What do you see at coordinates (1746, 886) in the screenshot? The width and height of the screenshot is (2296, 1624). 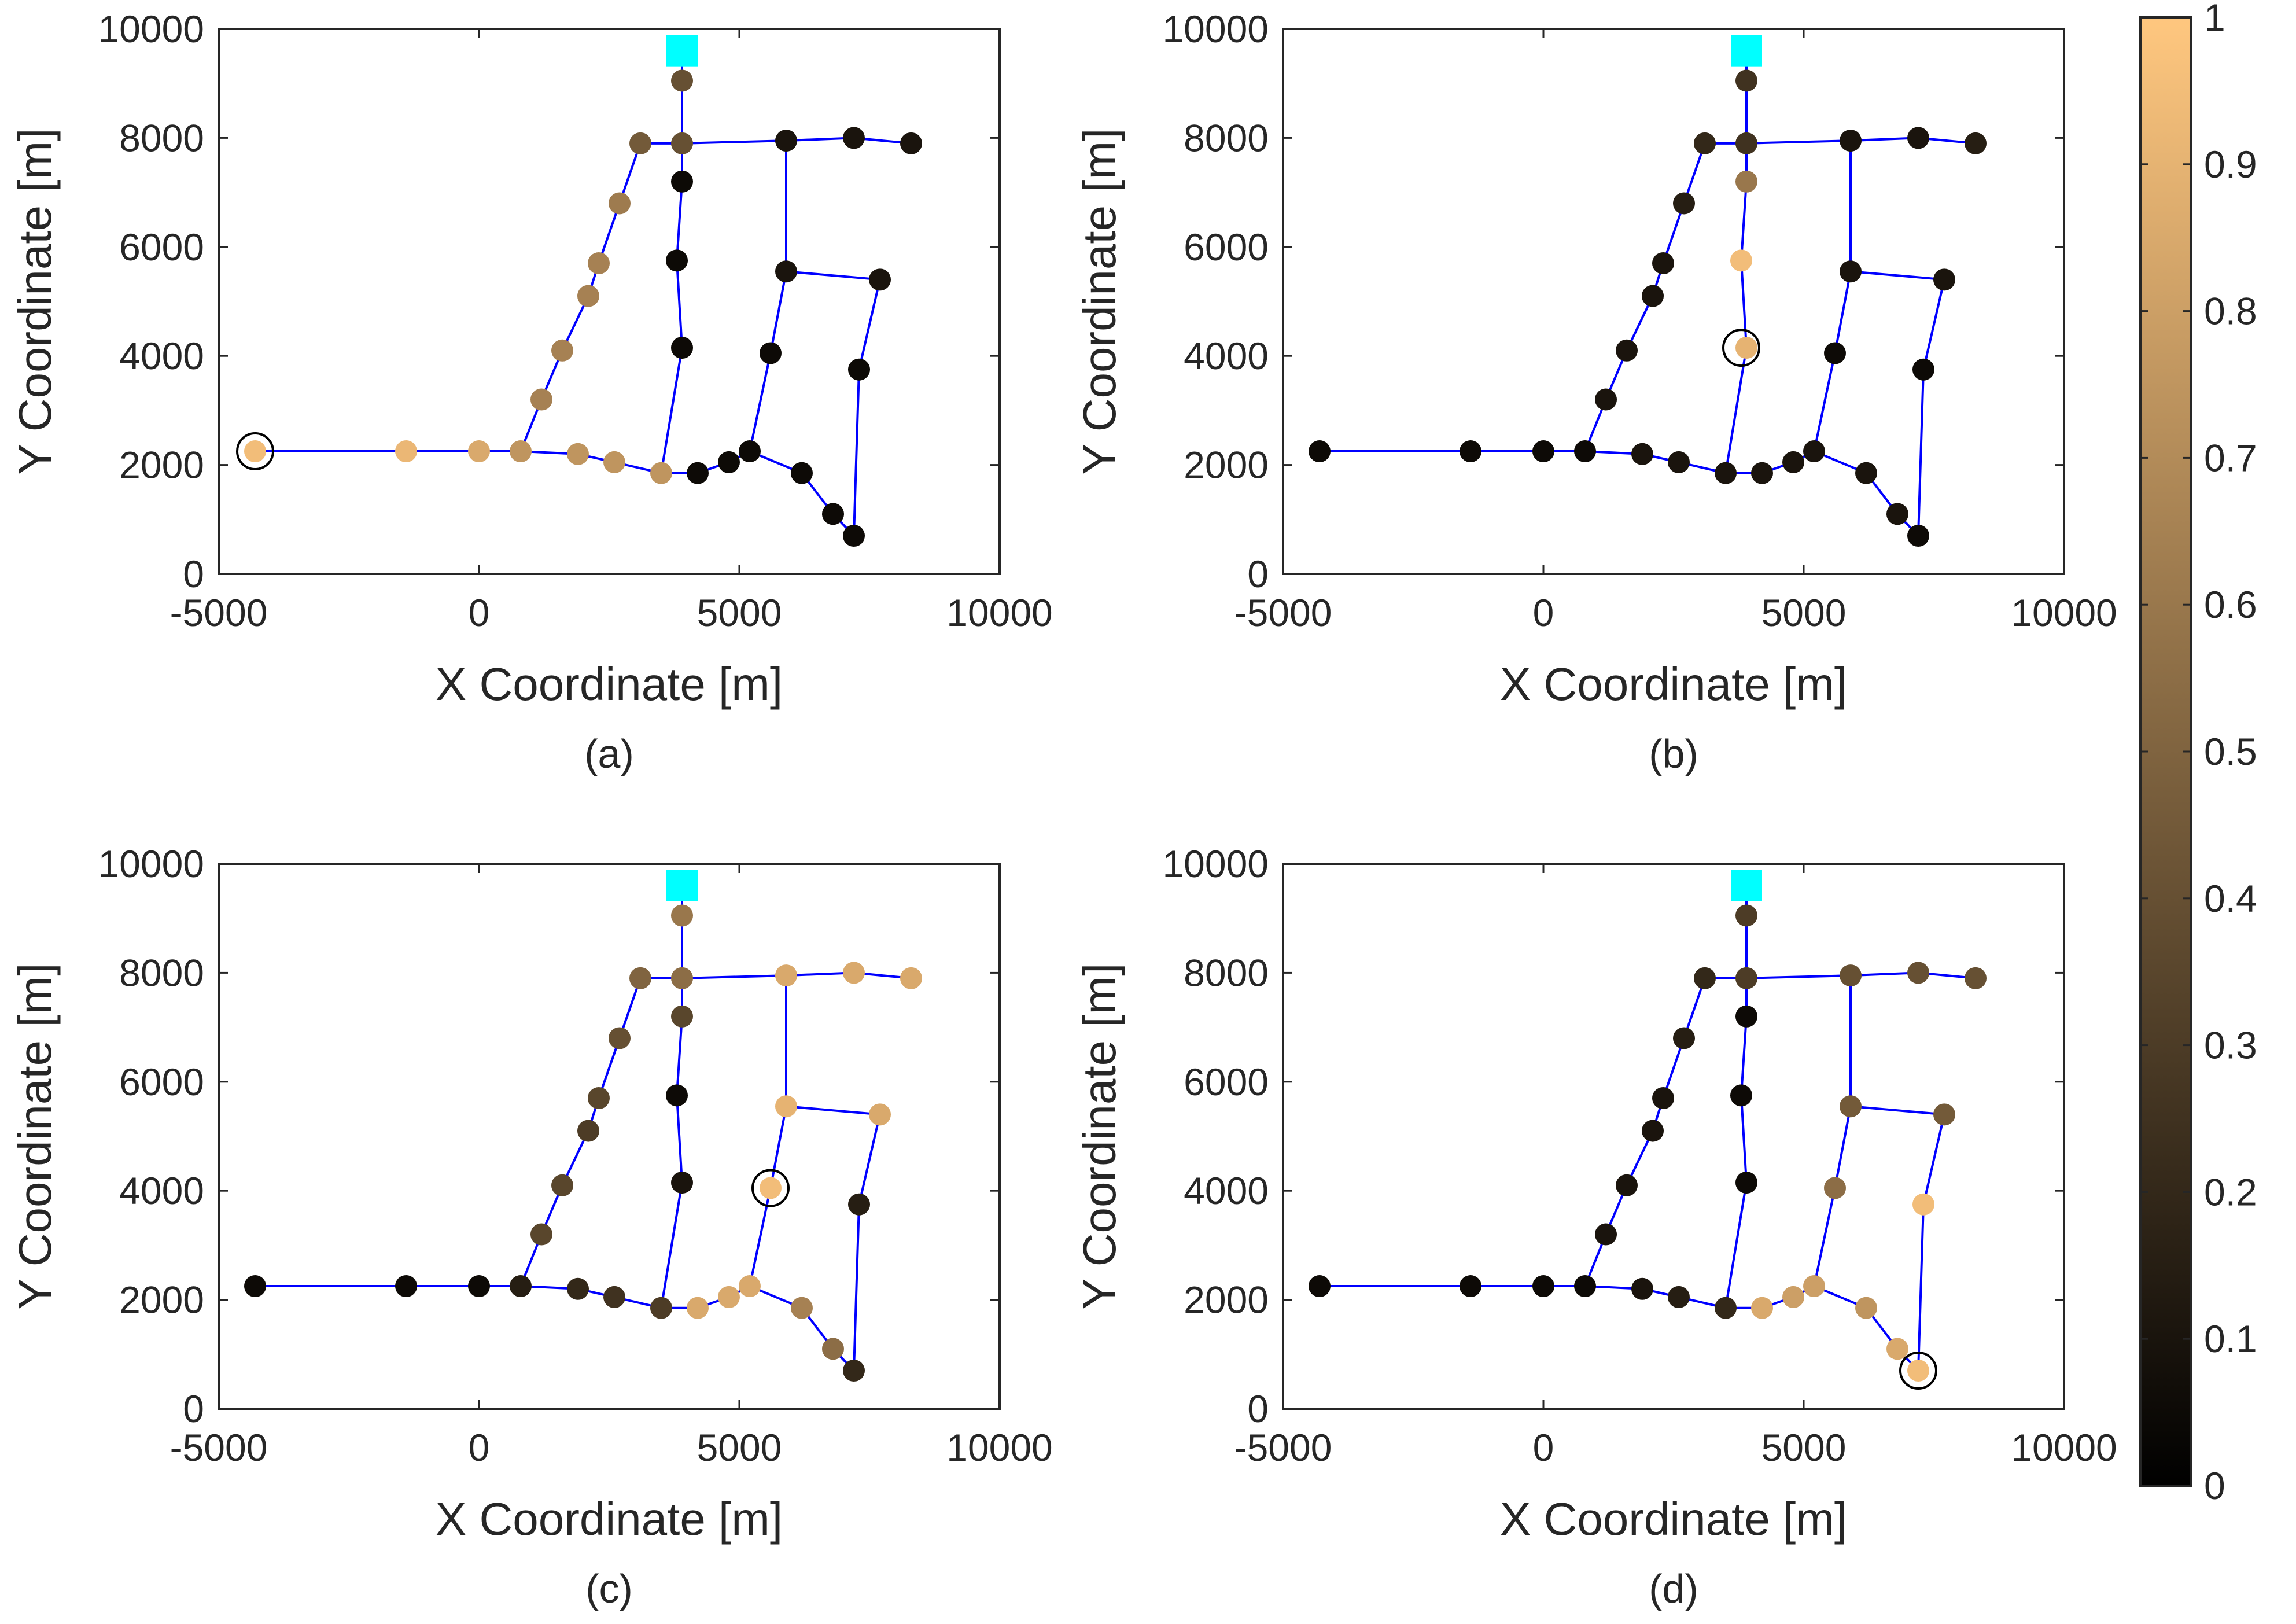 I see `source-marker` at bounding box center [1746, 886].